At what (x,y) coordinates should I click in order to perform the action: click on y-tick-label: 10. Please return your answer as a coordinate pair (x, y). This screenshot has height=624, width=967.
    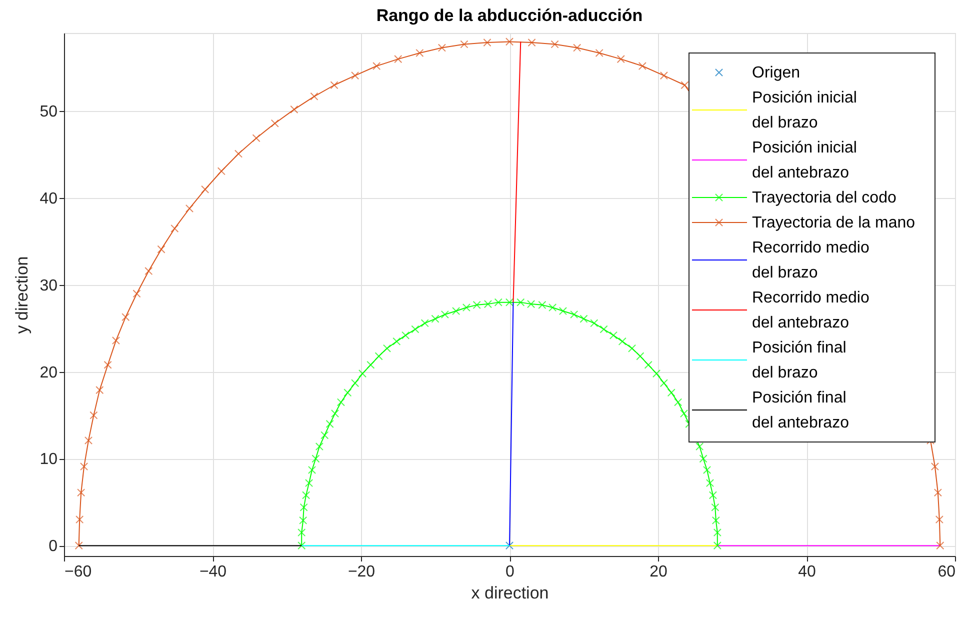
    Looking at the image, I should click on (49, 459).